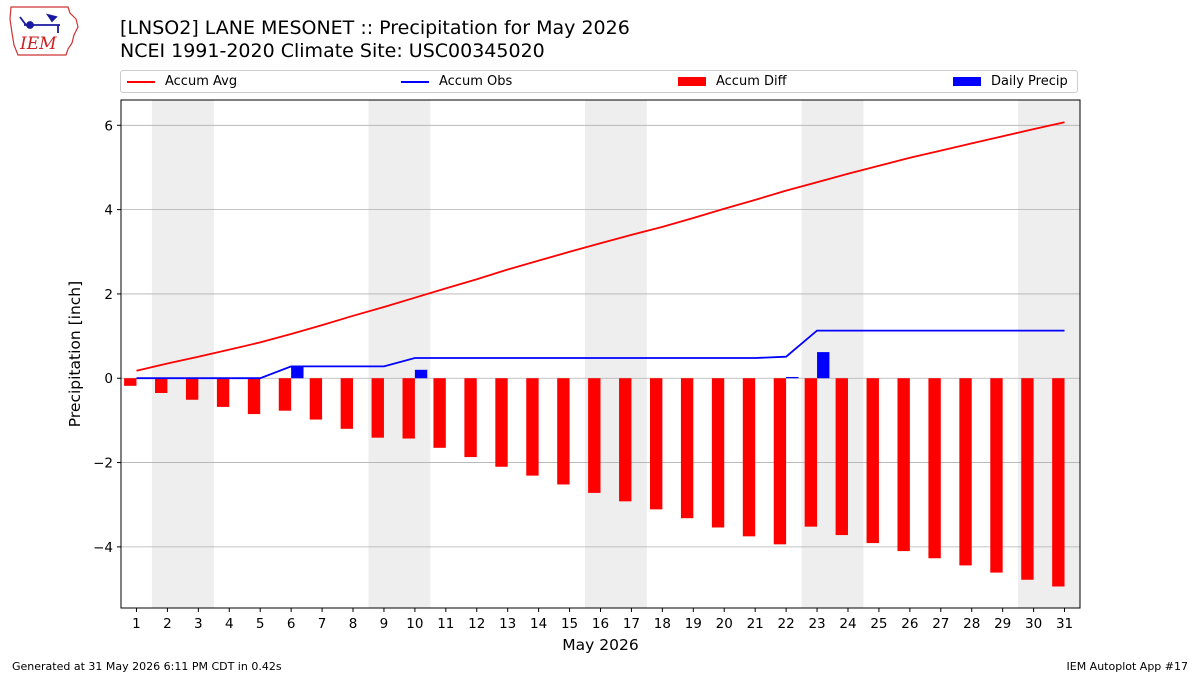 This screenshot has width=1200, height=675. Describe the element at coordinates (414, 624) in the screenshot. I see `x-tick-label: 10` at that location.